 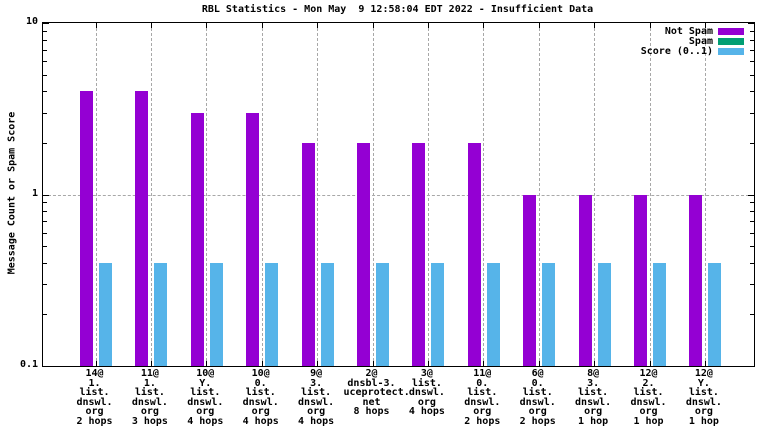 I want to click on x-tick-label-line: 2., so click(x=648, y=383).